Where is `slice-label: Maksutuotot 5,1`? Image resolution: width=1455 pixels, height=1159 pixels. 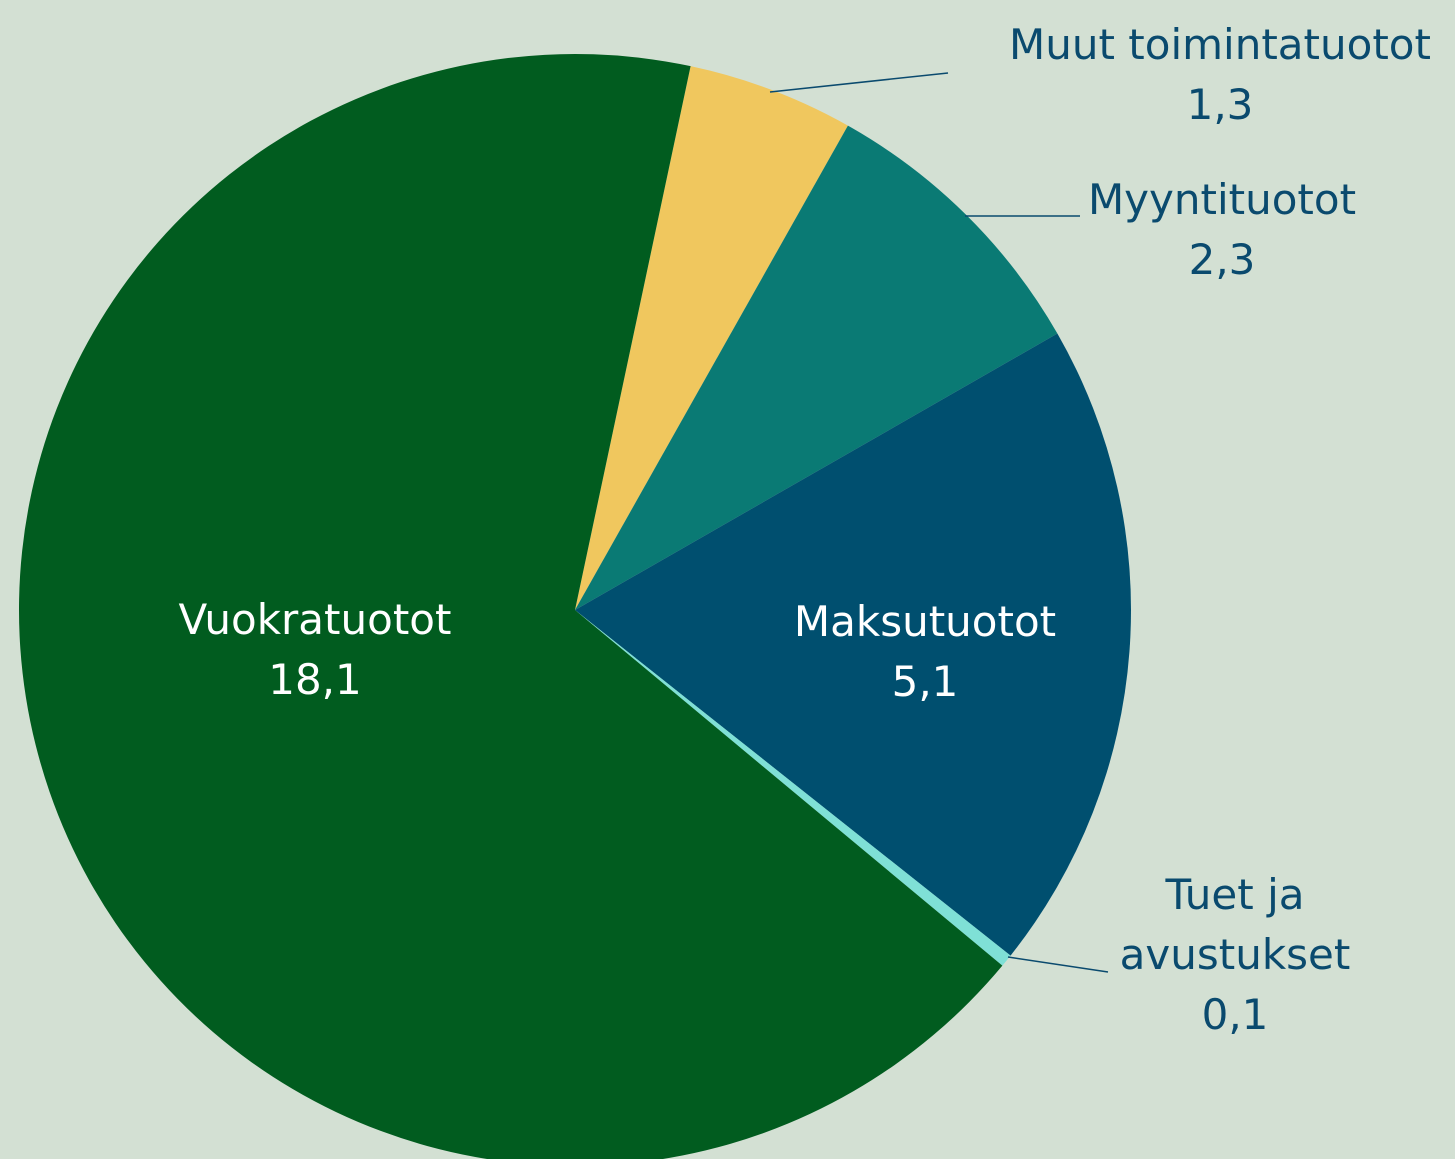 slice-label: Maksutuotot 5,1 is located at coordinates (925, 652).